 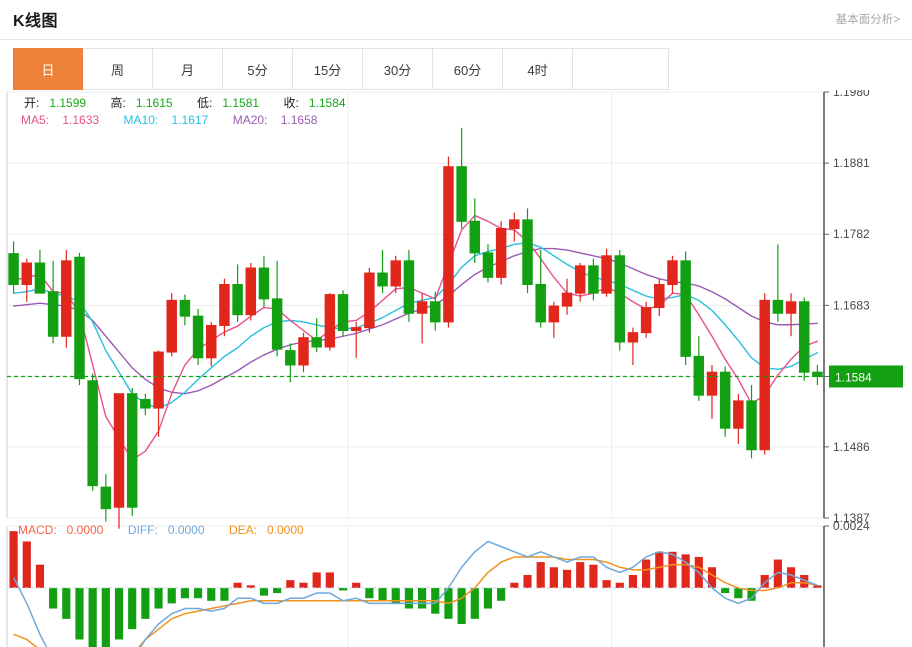 I want to click on tabbar-filler, so click(x=621, y=69).